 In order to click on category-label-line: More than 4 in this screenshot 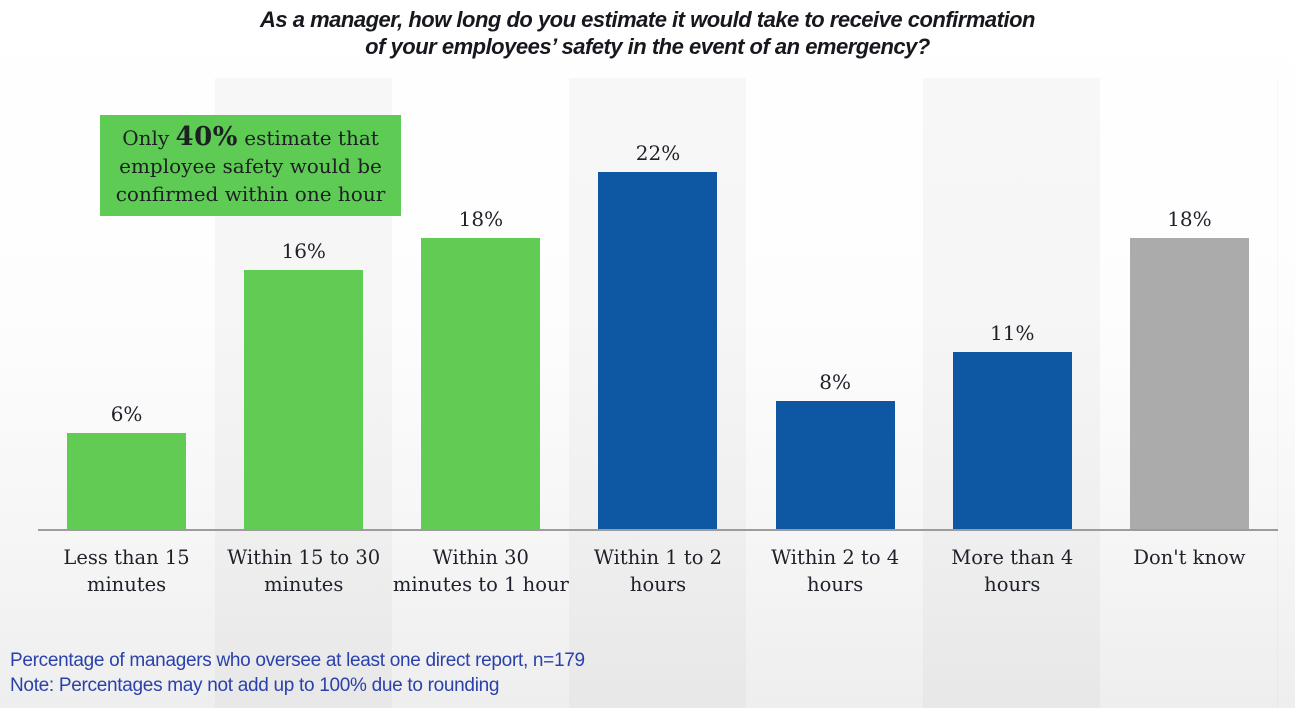, I will do `click(1012, 557)`.